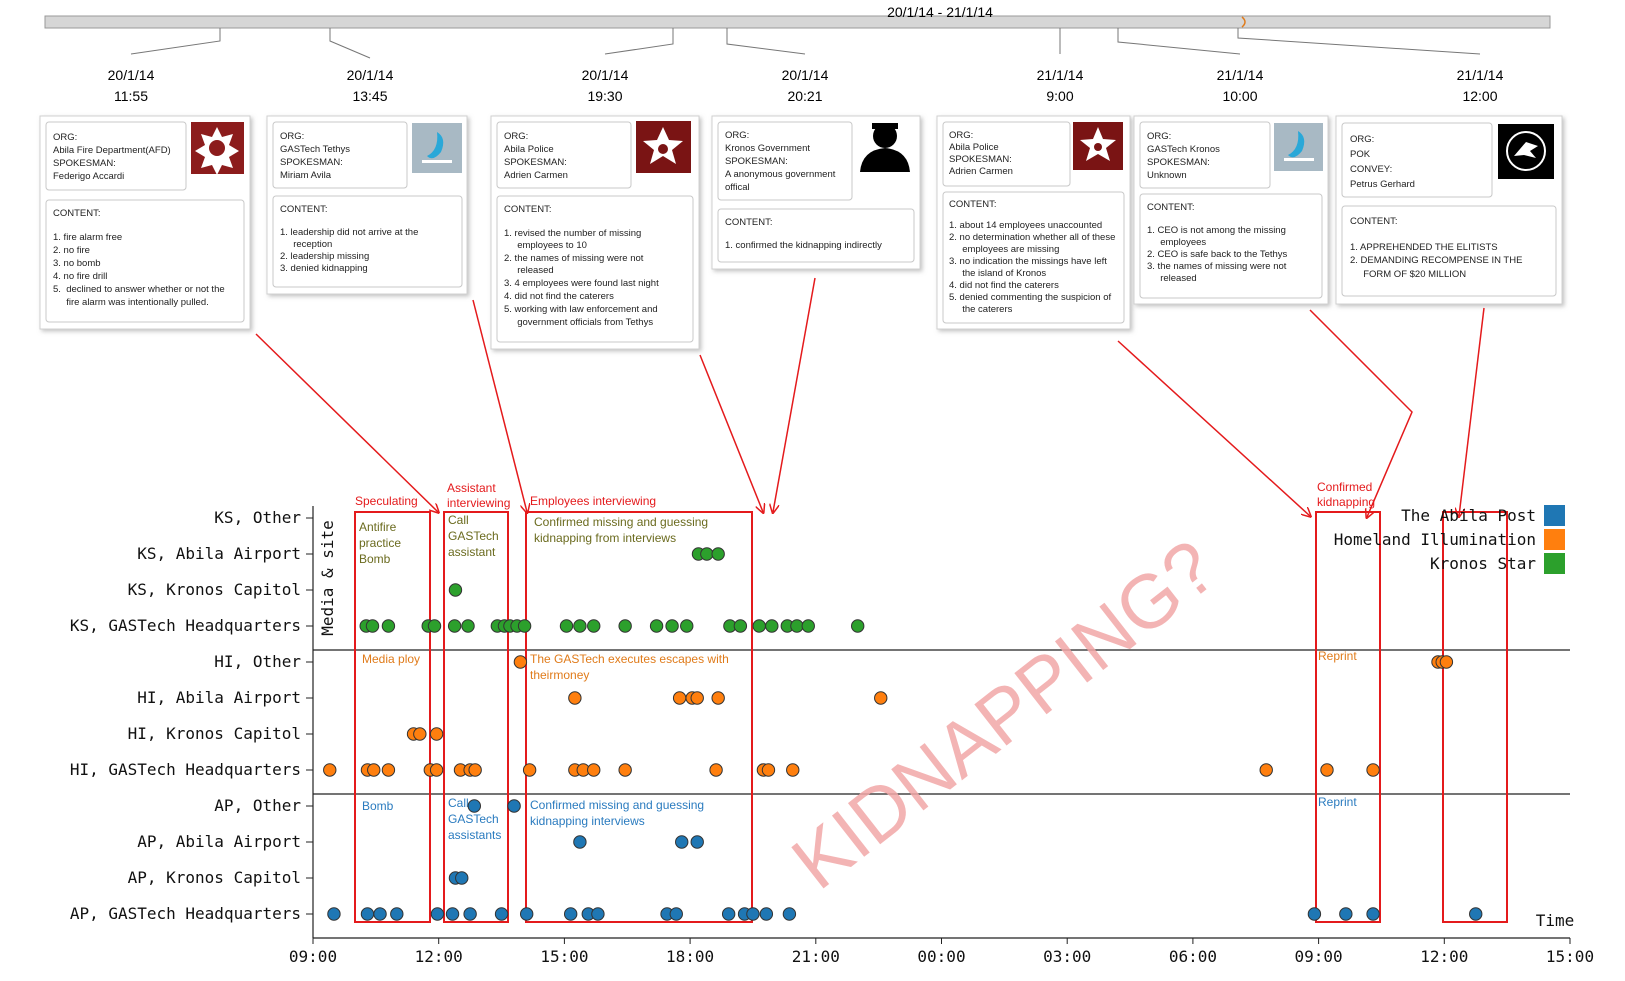 The width and height of the screenshot is (1625, 981). What do you see at coordinates (311, 162) in the screenshot?
I see `card-org-line: SPOKESMAN:` at bounding box center [311, 162].